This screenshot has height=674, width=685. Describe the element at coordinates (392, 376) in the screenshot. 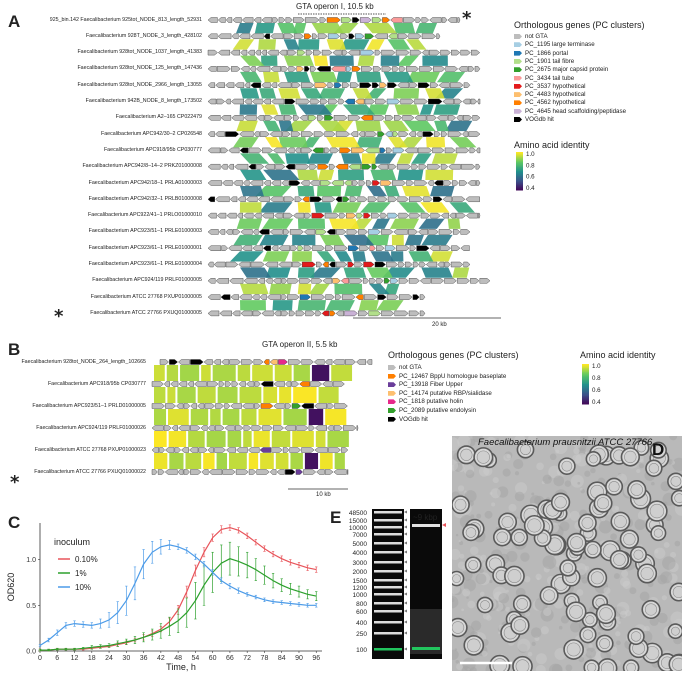

I see `panel-b-legend-swatch` at that location.